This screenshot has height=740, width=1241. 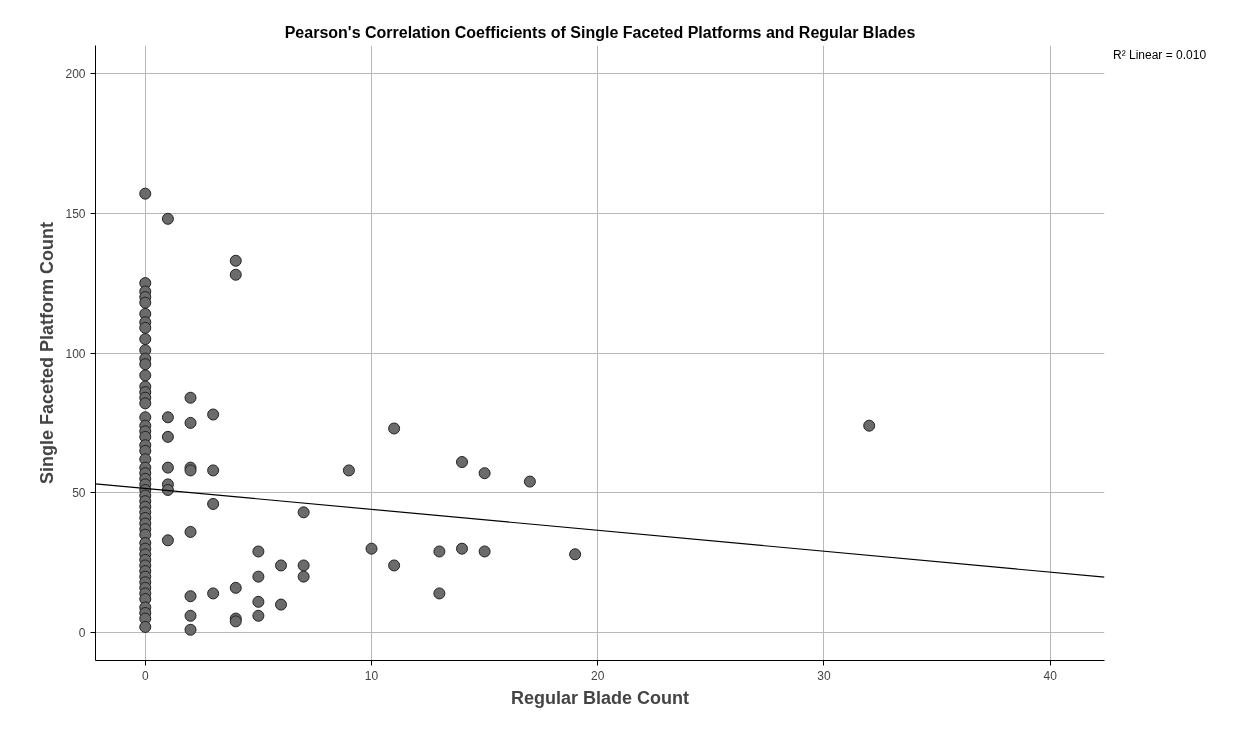 I want to click on y-axis-title: Single Faceted Platform Count, so click(x=47, y=353).